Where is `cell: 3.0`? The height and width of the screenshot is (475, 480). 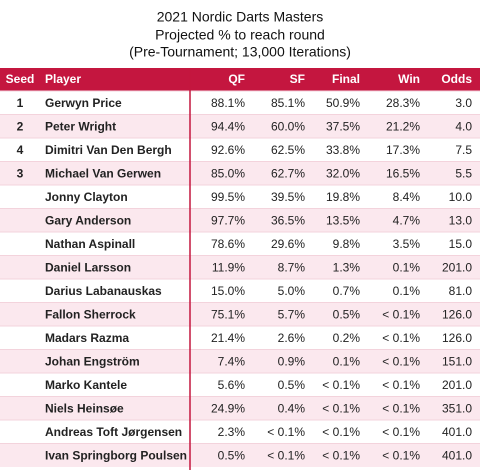
cell: 3.0 is located at coordinates (463, 103).